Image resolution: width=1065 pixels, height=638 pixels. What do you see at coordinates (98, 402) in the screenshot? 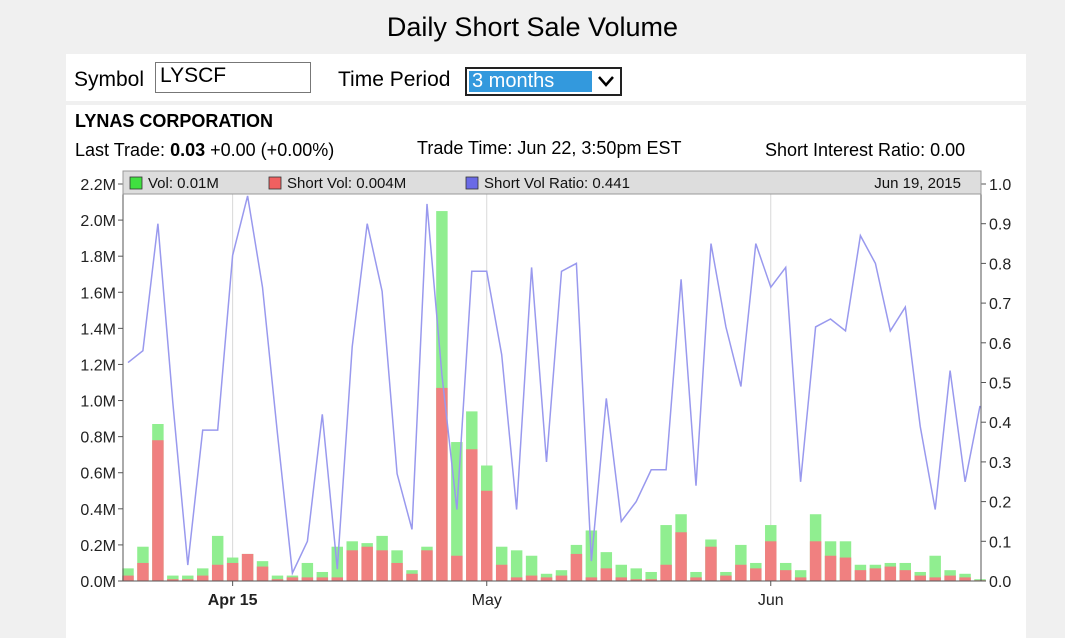
I see `left-tick-label: 1.0M` at bounding box center [98, 402].